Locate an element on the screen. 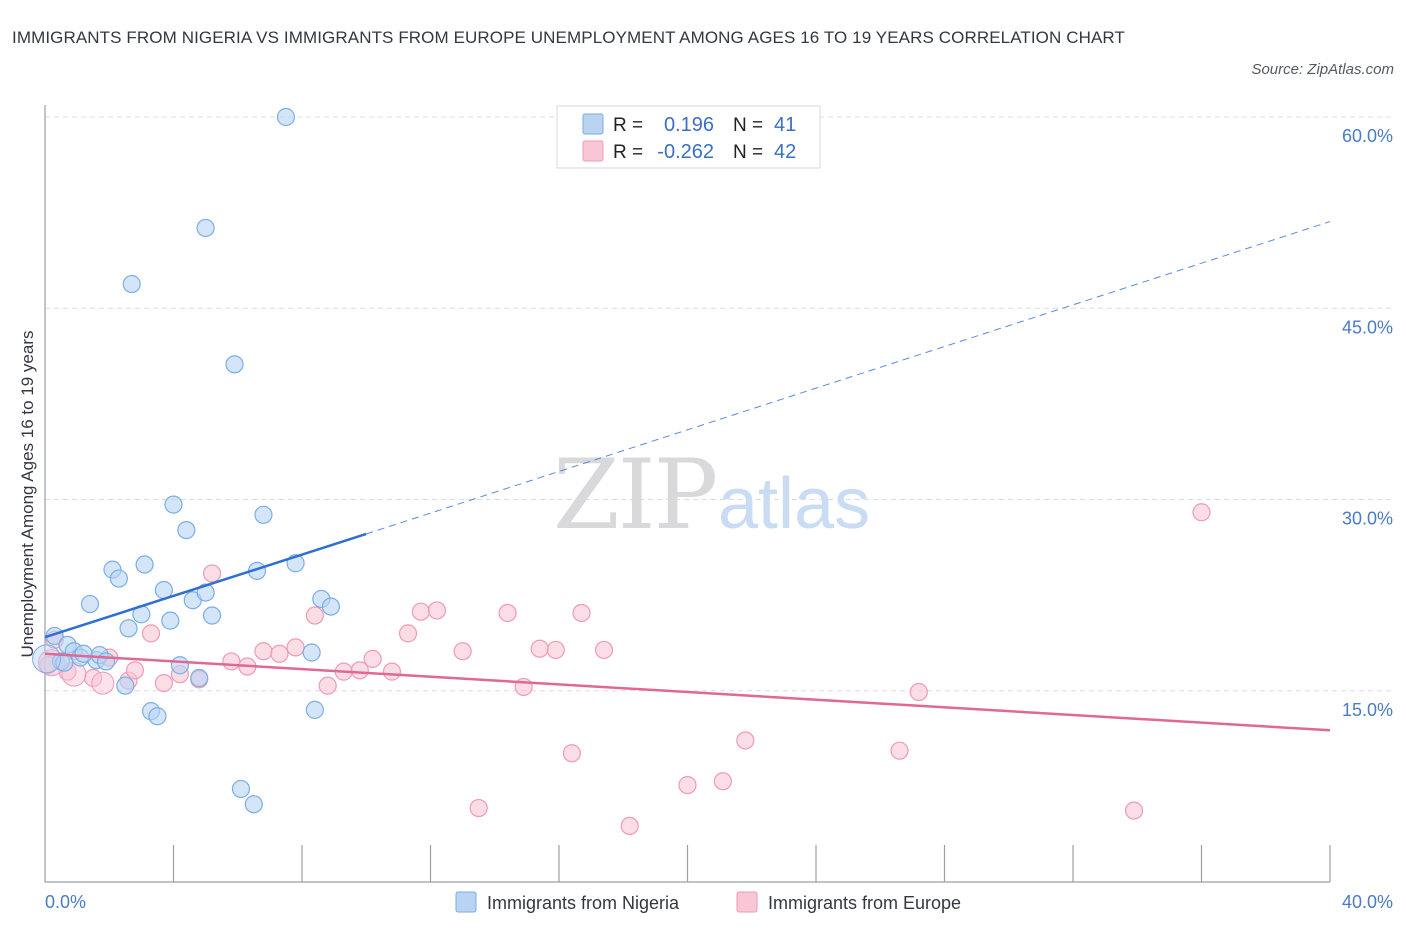 The height and width of the screenshot is (930, 1406). x-axis-ticks is located at coordinates (751, 863).